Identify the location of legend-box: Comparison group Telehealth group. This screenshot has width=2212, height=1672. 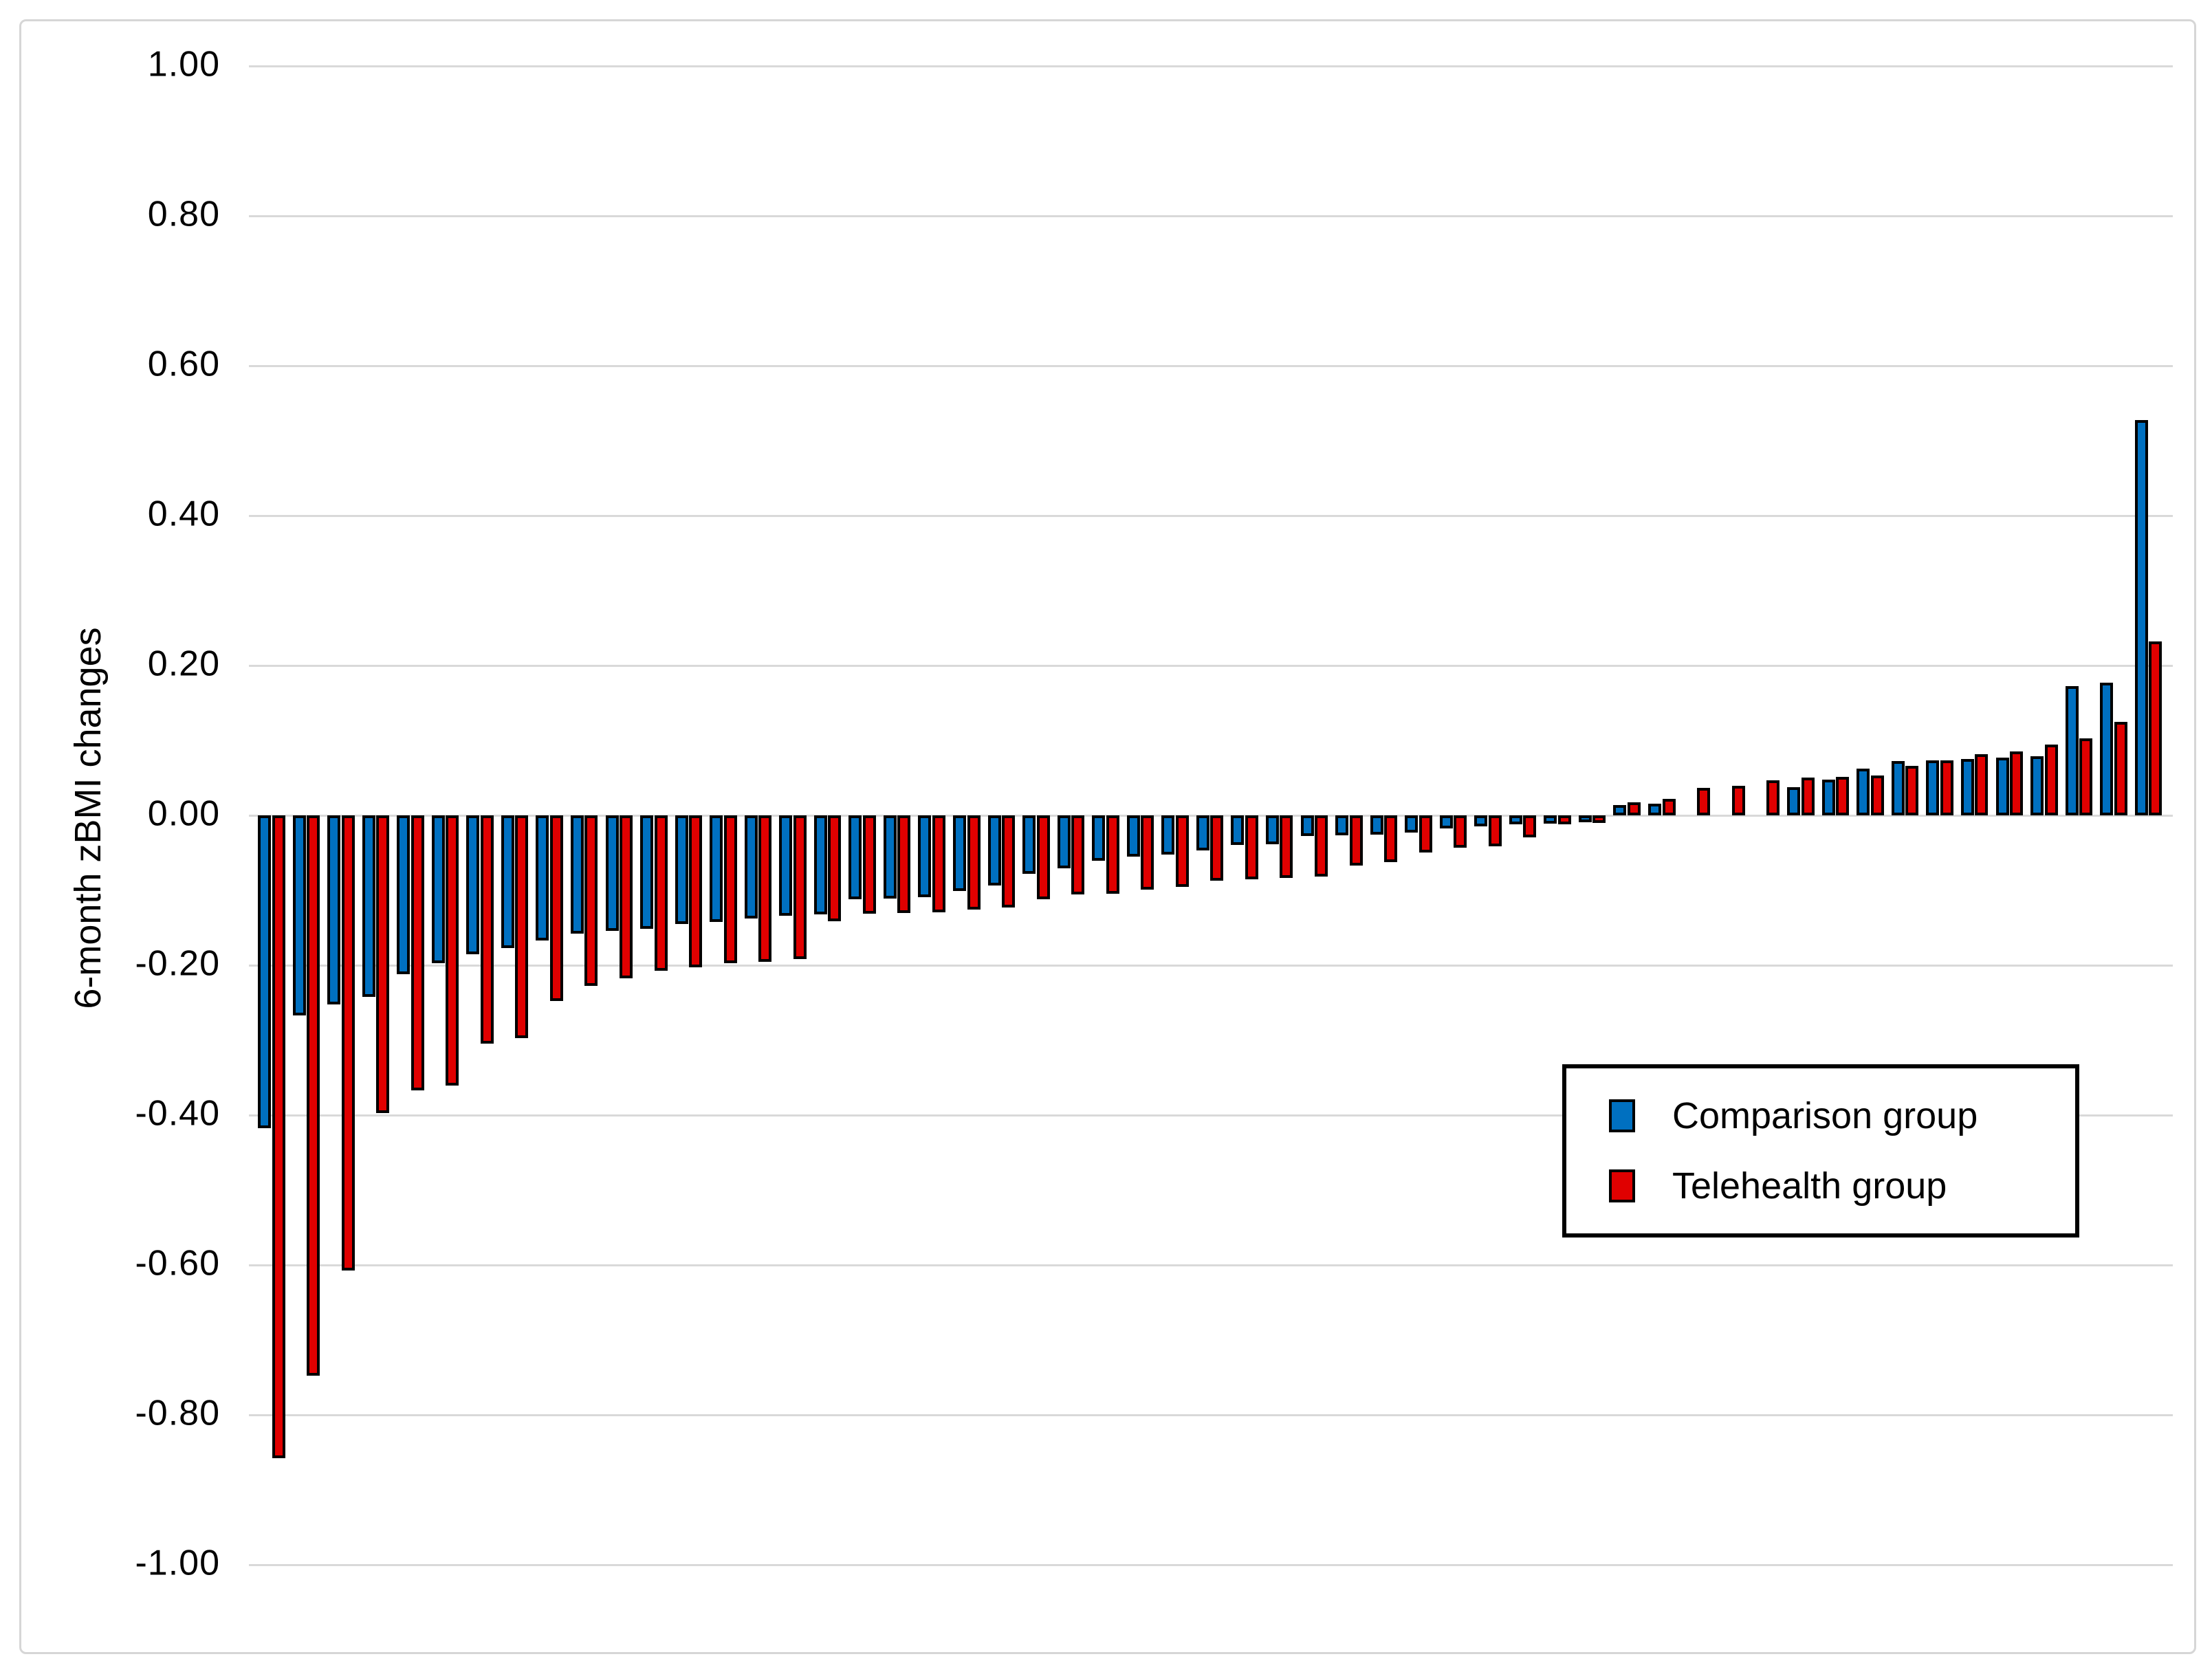
(1820, 1151).